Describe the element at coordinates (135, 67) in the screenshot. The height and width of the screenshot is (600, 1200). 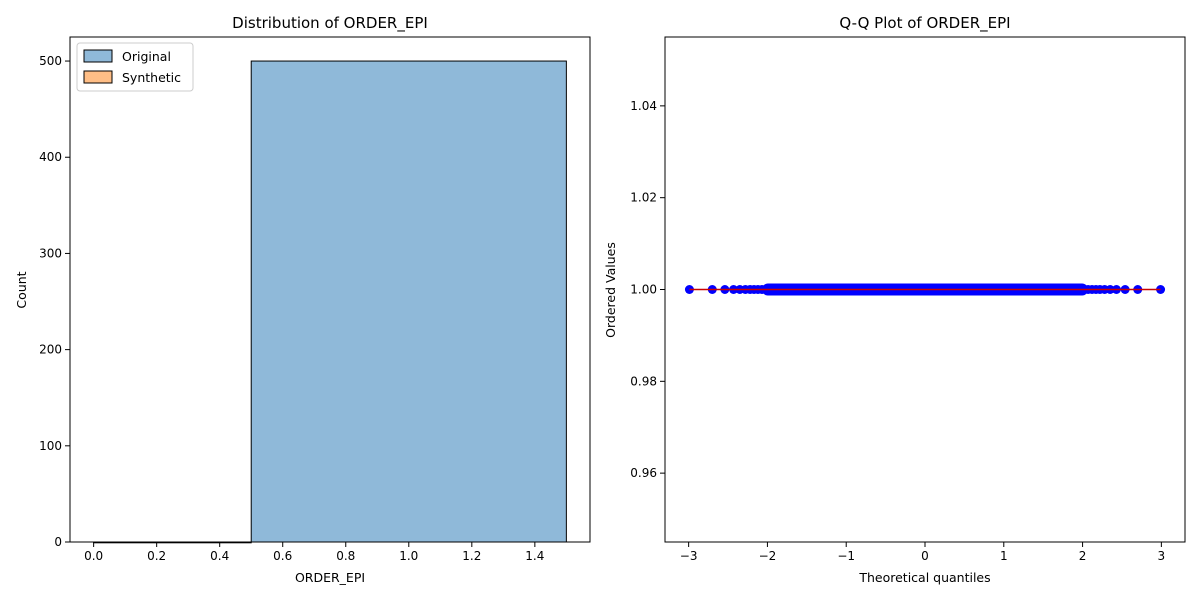
I see `histogram-legend: Original Synthetic` at that location.